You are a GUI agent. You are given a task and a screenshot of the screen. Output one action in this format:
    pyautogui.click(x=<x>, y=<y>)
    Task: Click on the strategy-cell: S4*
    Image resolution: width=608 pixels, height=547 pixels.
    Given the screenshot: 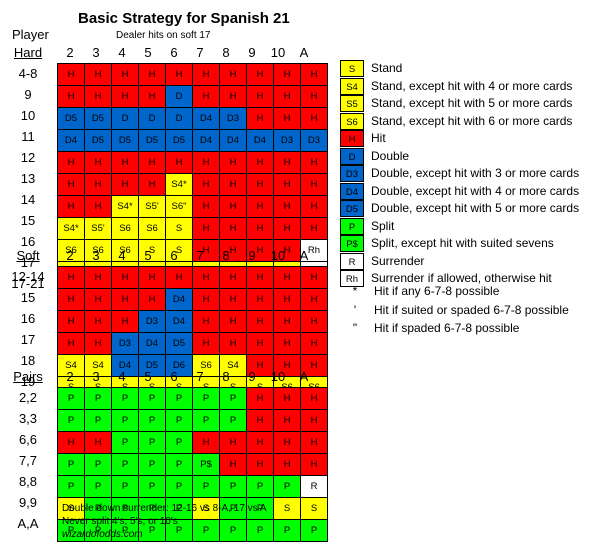 What is the action you would take?
    pyautogui.click(x=179, y=184)
    